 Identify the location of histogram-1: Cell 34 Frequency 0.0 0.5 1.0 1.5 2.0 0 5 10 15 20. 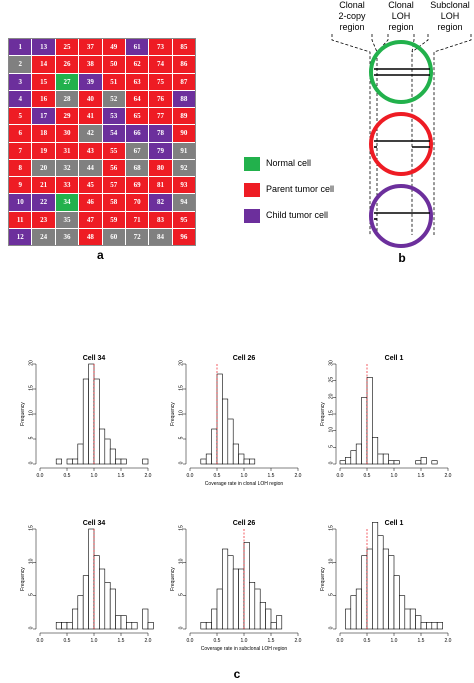
(86, 417).